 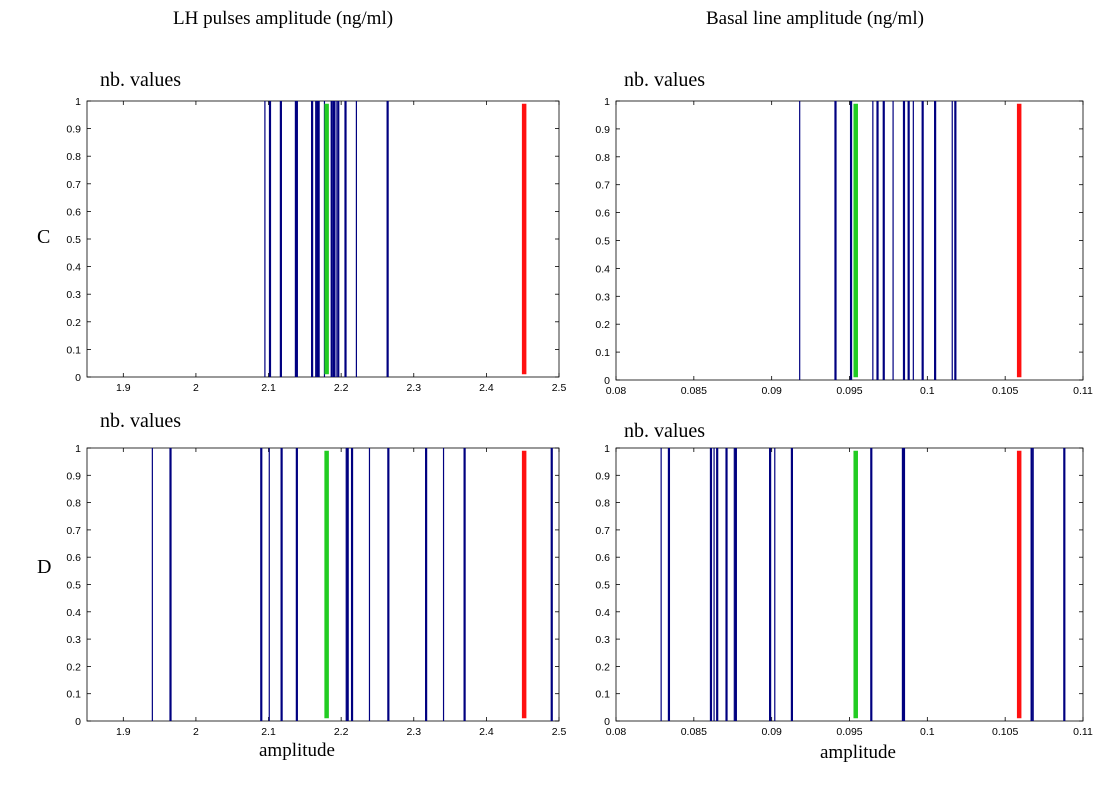 What do you see at coordinates (849, 732) in the screenshot?
I see `x-tick-label-d-right: 0.095` at bounding box center [849, 732].